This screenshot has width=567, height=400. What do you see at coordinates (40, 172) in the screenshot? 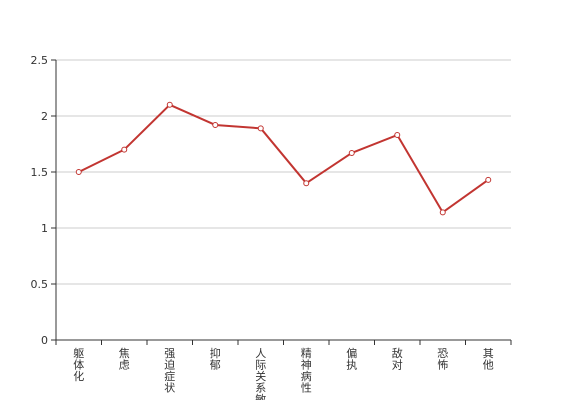
I see `y-tick-label: 1.5` at bounding box center [40, 172].